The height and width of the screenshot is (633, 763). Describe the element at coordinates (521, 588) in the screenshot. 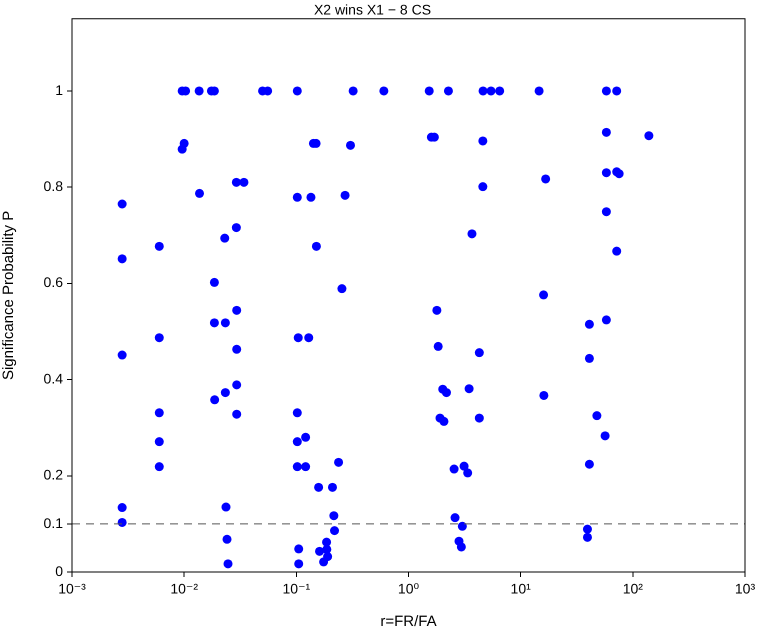

I see `x-tick-label: 10¹` at that location.